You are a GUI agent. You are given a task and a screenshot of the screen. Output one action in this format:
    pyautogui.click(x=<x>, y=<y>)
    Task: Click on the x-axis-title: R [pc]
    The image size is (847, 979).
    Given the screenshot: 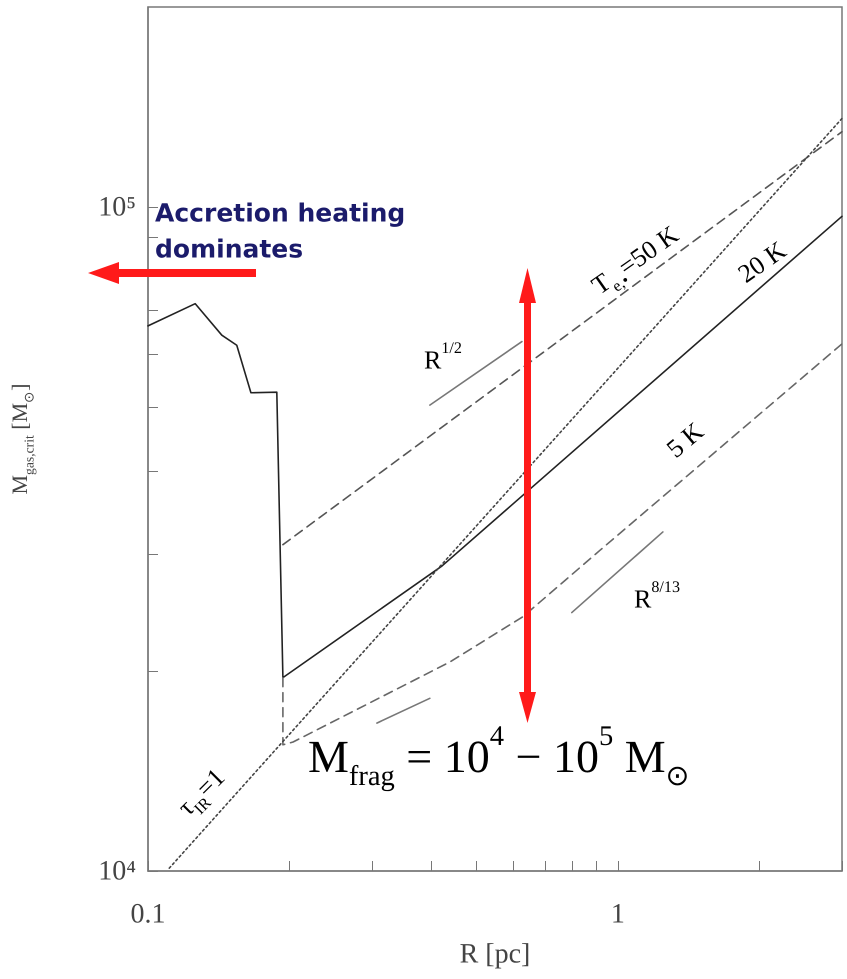 What is the action you would take?
    pyautogui.click(x=495, y=954)
    